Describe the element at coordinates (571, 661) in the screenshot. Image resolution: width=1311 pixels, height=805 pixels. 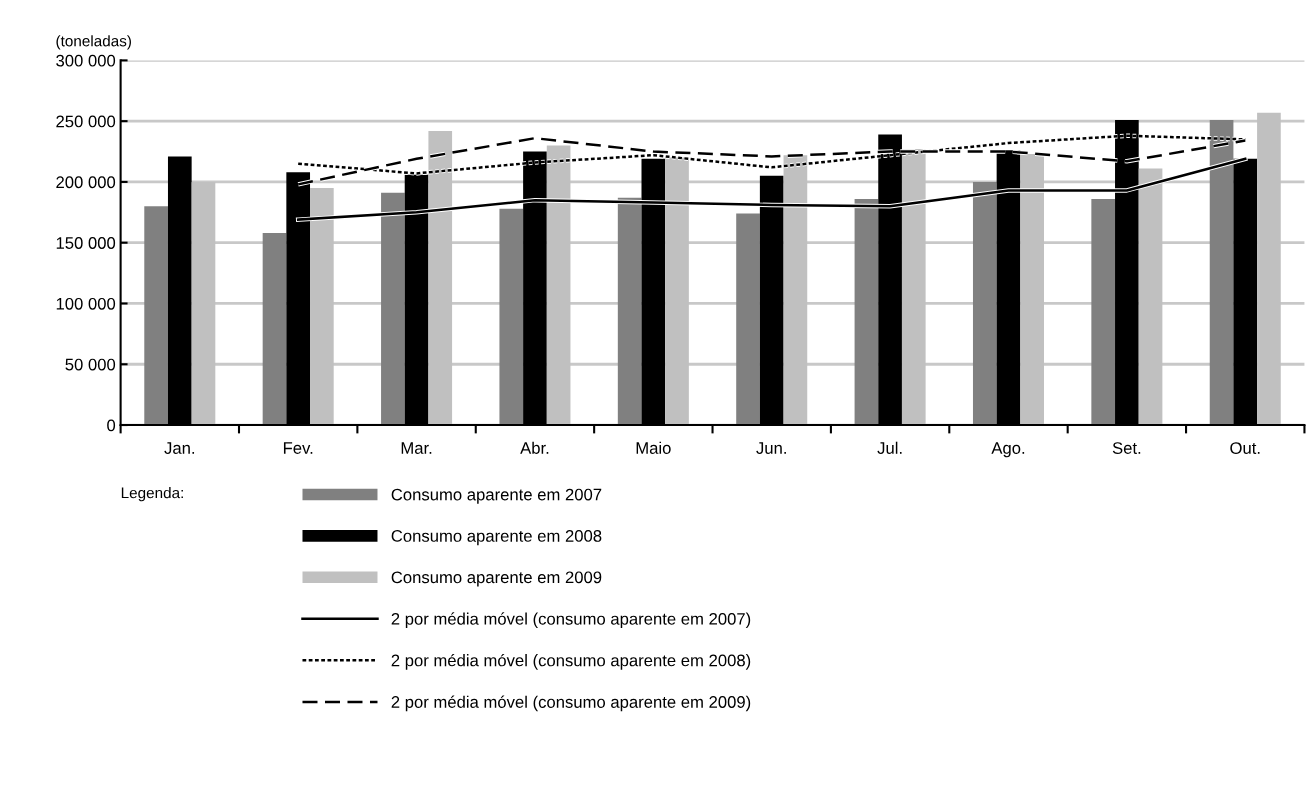
I see `legend-label: 2 por média móvel (consumo aparente em 2008)` at that location.